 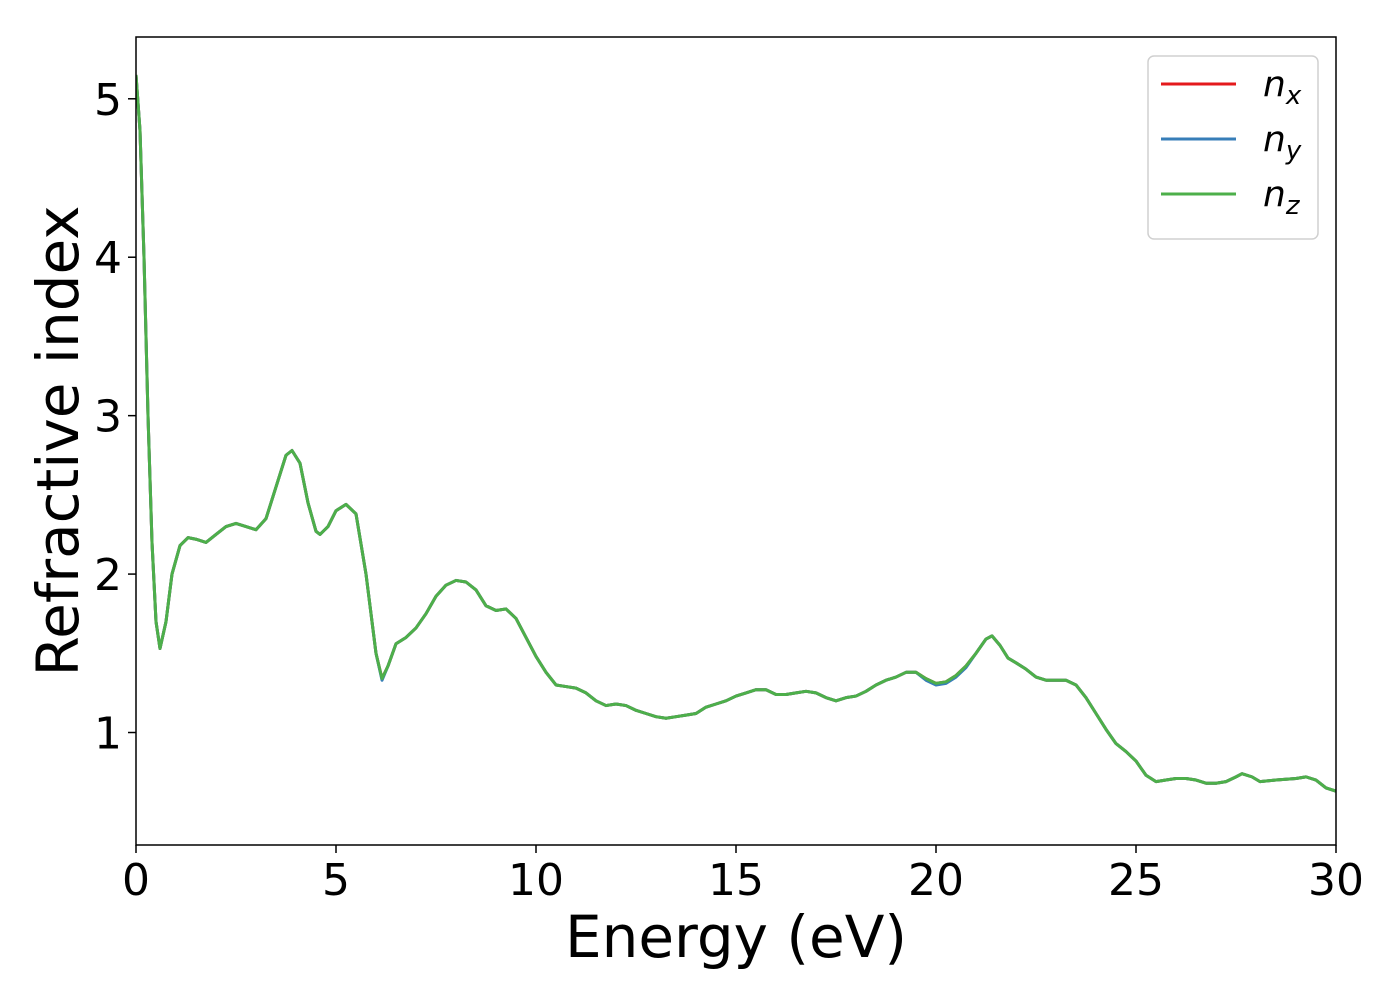 I want to click on y-tick-label: 5, so click(x=108, y=100).